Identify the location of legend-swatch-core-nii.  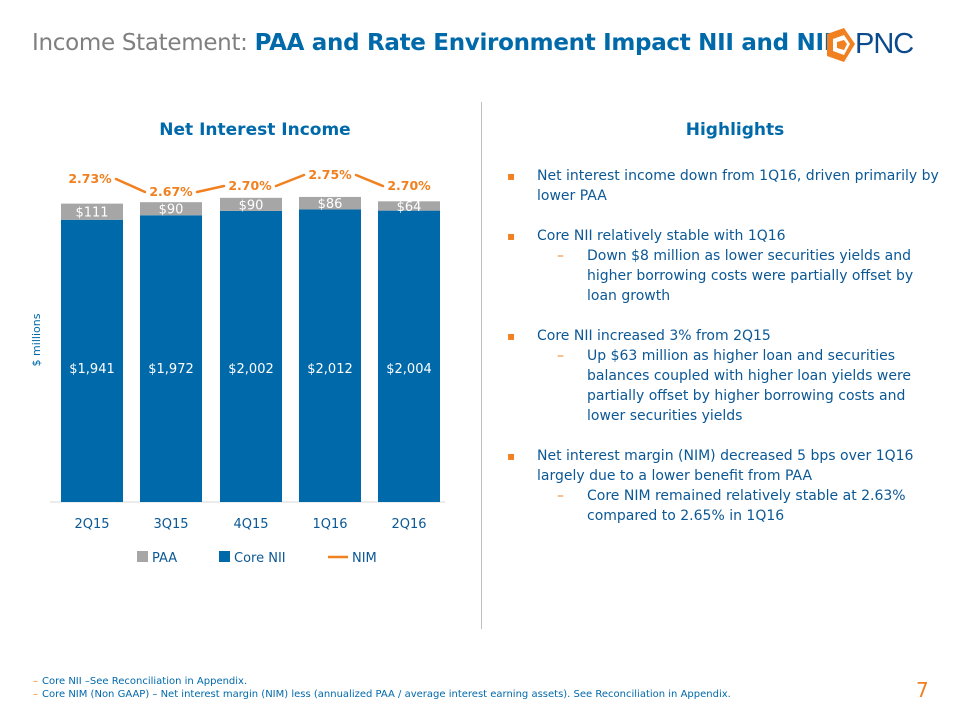
(224, 556).